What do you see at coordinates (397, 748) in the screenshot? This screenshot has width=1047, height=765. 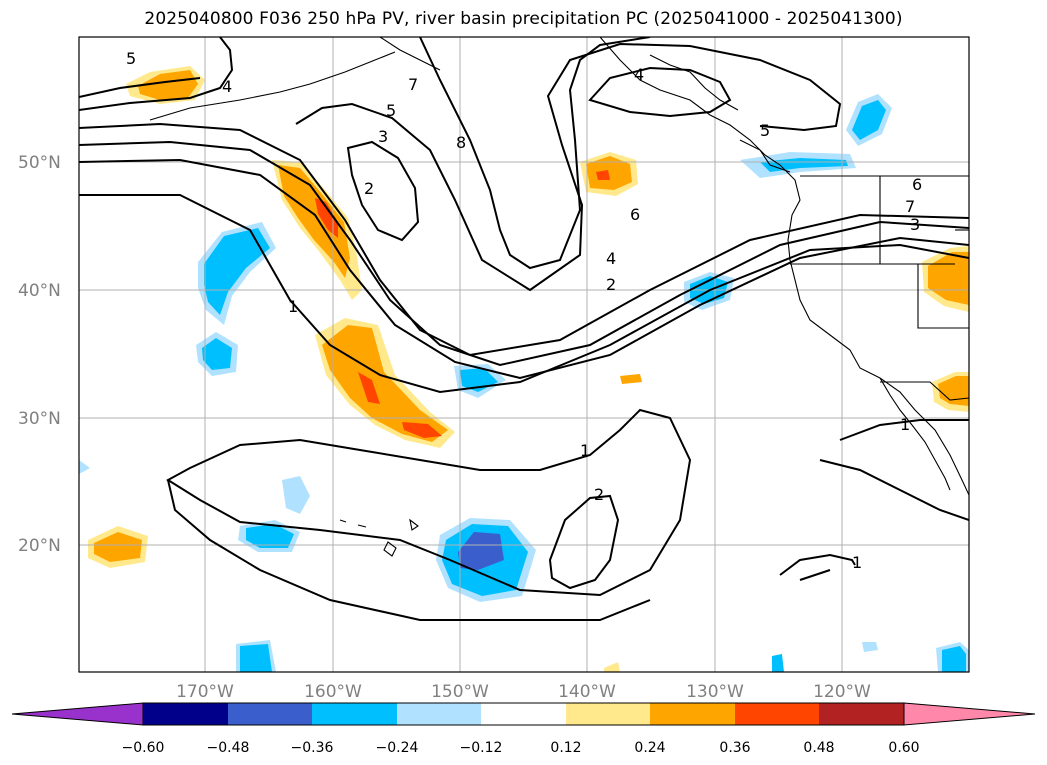 I see `colorbar-tick-label: −0.24` at bounding box center [397, 748].